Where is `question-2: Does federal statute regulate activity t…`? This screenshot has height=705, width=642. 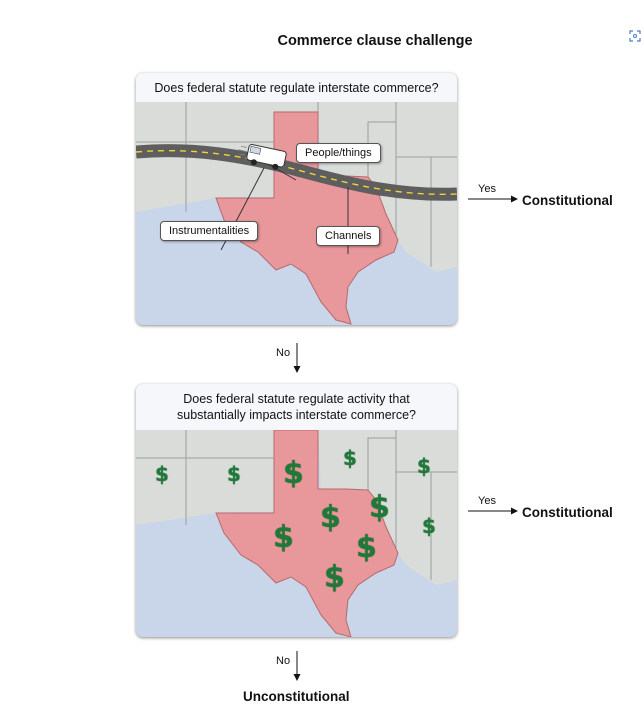 question-2: Does federal statute regulate activity t… is located at coordinates (296, 407).